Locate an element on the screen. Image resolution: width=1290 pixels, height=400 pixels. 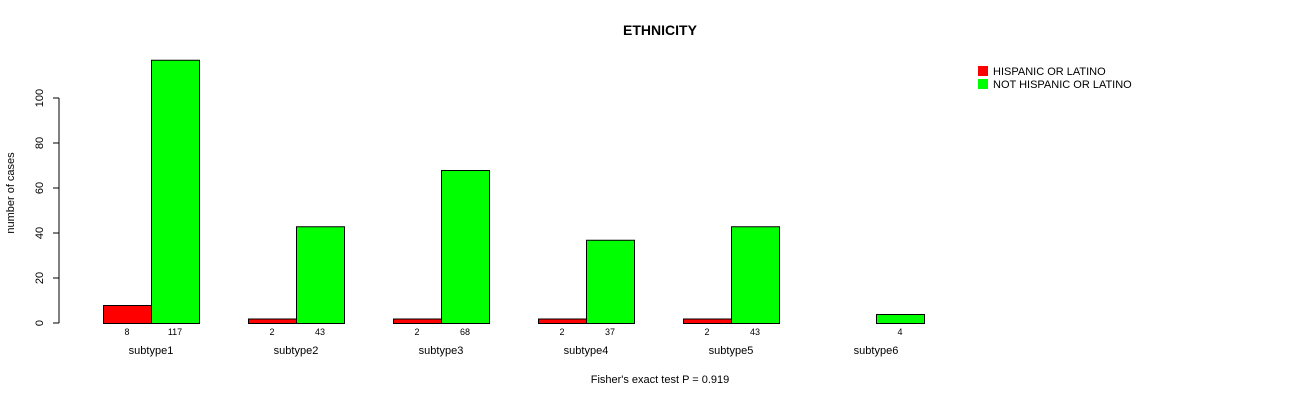
legend-label: NOT HISPANIC OR LATINO is located at coordinates (1062, 85).